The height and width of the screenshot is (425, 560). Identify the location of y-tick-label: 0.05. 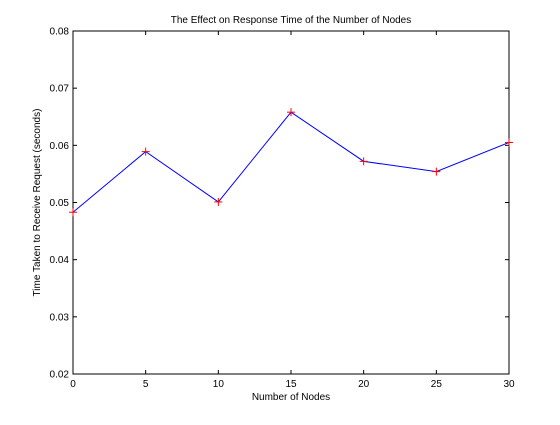
(60, 203).